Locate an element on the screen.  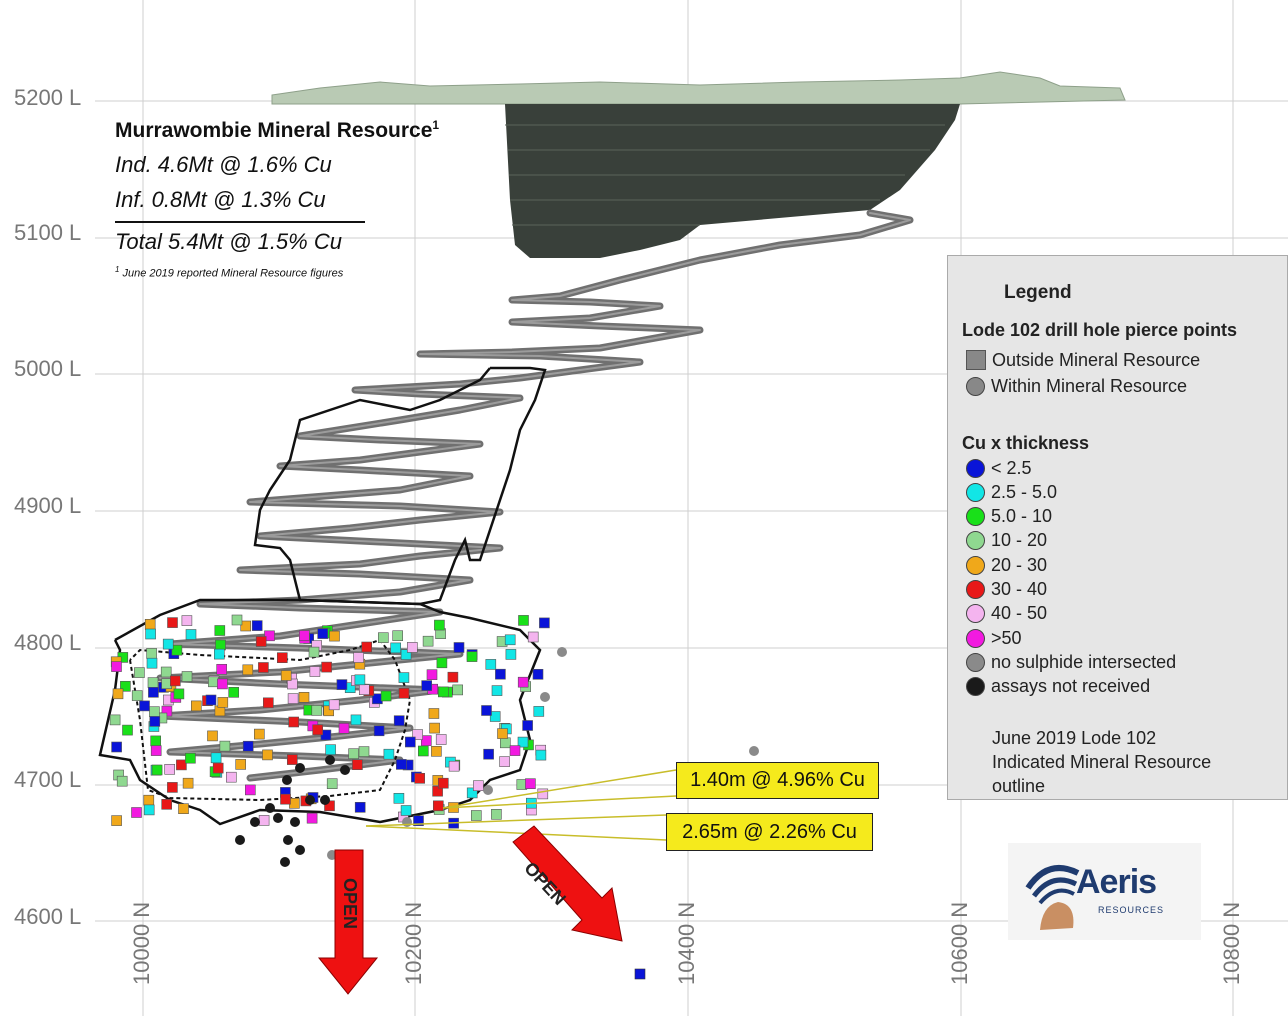
legend-class-row: < 2.5 is located at coordinates (999, 468).